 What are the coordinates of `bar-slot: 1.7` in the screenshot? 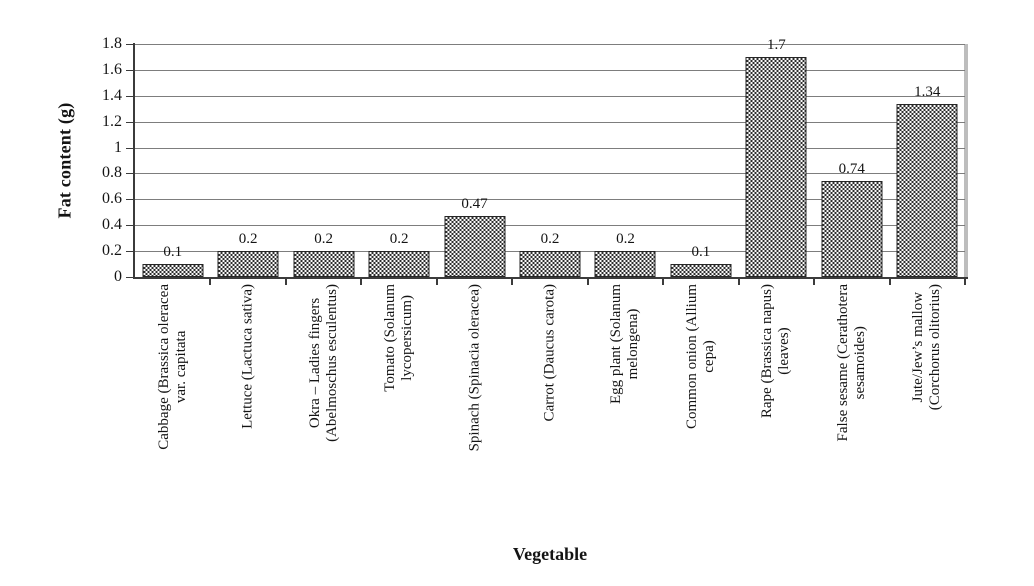 It's located at (776, 157).